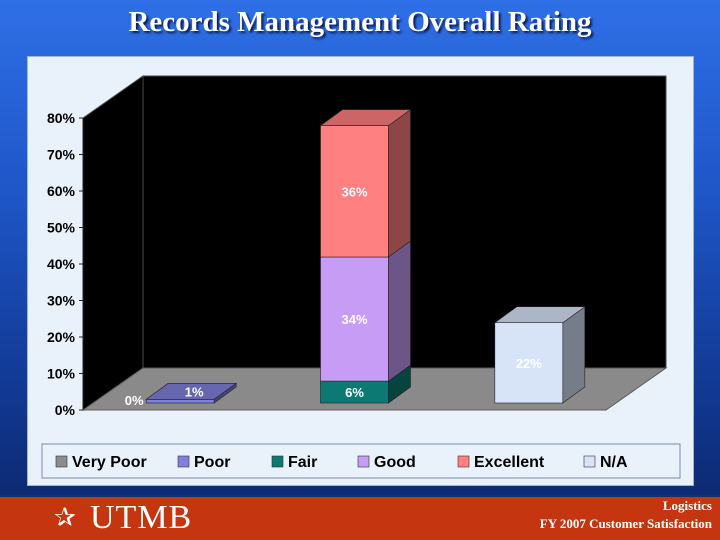 Image resolution: width=720 pixels, height=540 pixels. Describe the element at coordinates (65, 518) in the screenshot. I see `utmb-star-icon: ✰` at that location.